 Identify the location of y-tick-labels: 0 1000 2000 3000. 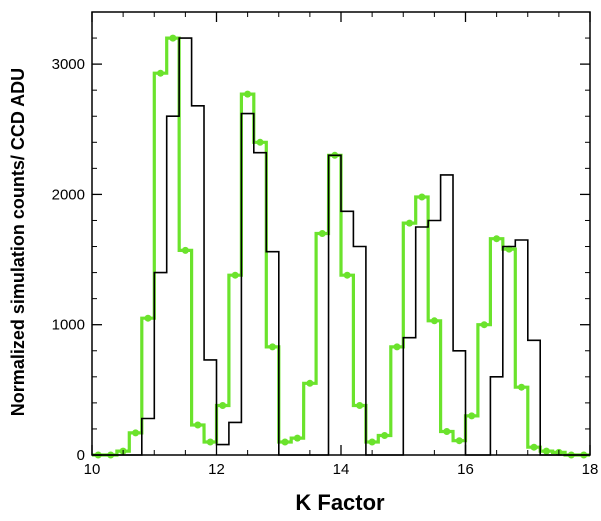
(68, 260).